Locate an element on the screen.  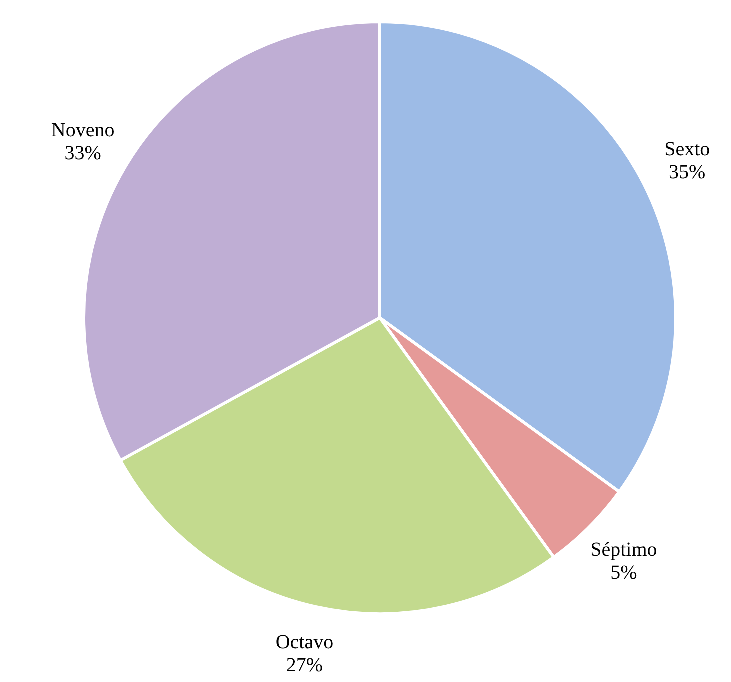
slice-label: Noveno is located at coordinates (83, 130).